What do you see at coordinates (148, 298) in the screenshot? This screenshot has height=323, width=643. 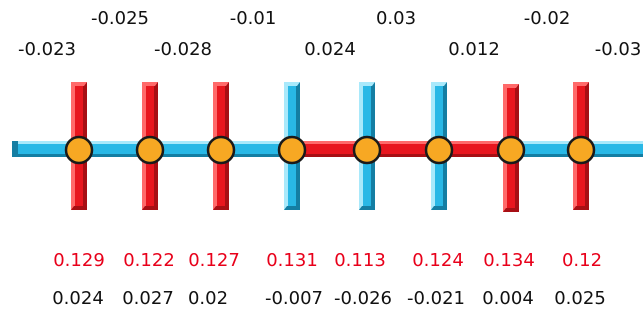 I see `black-value-label: 0.027` at bounding box center [148, 298].